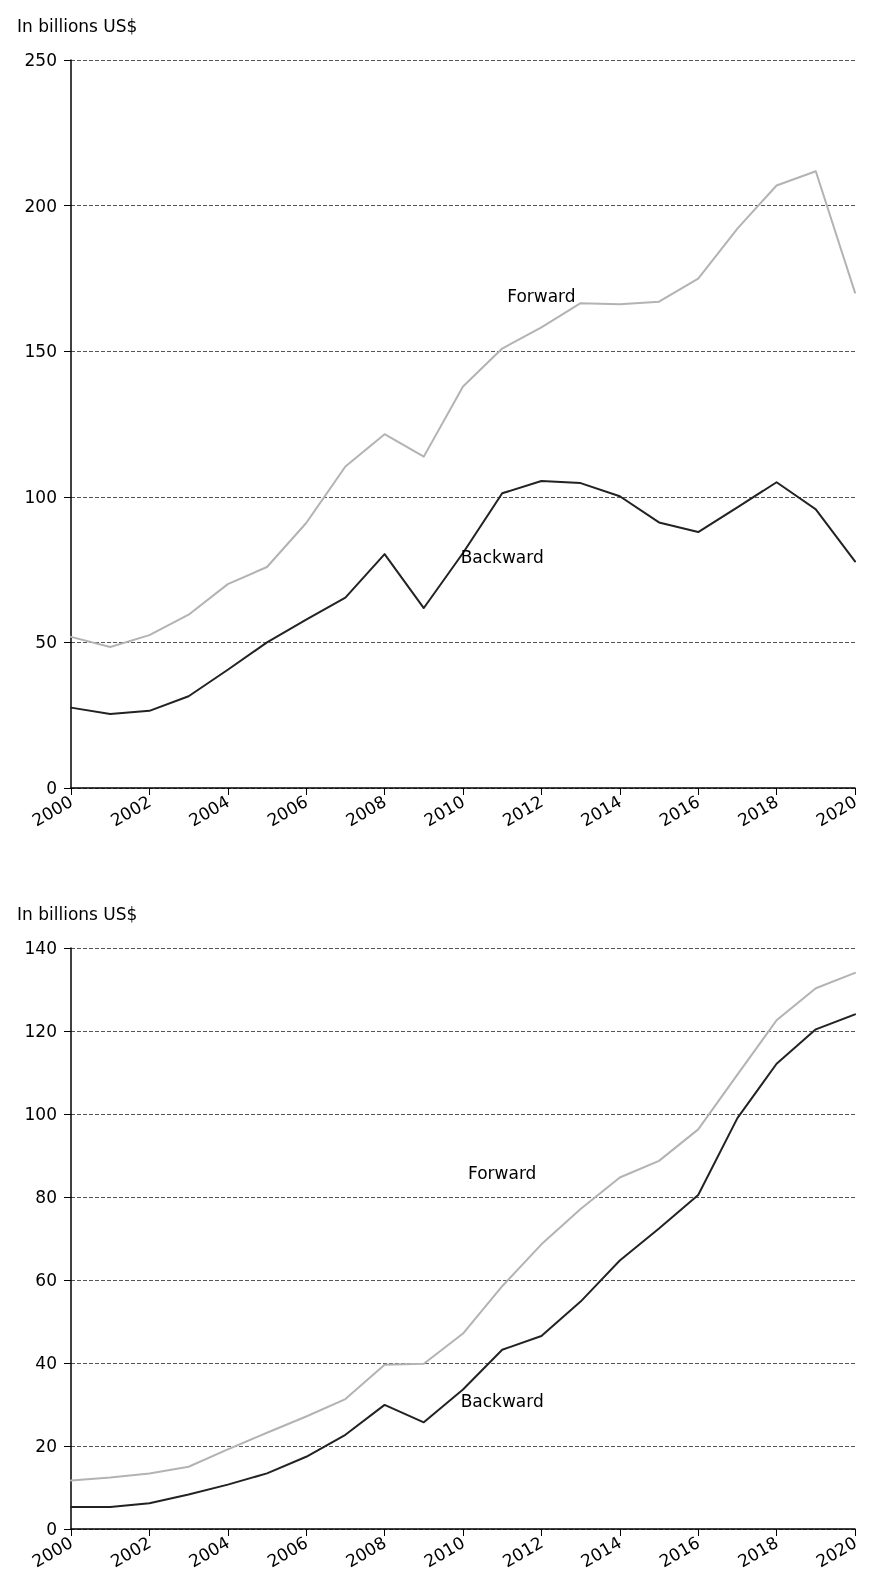 The height and width of the screenshot is (1583, 876). Describe the element at coordinates (46, 1280) in the screenshot. I see `y-tick-label: 60` at that location.